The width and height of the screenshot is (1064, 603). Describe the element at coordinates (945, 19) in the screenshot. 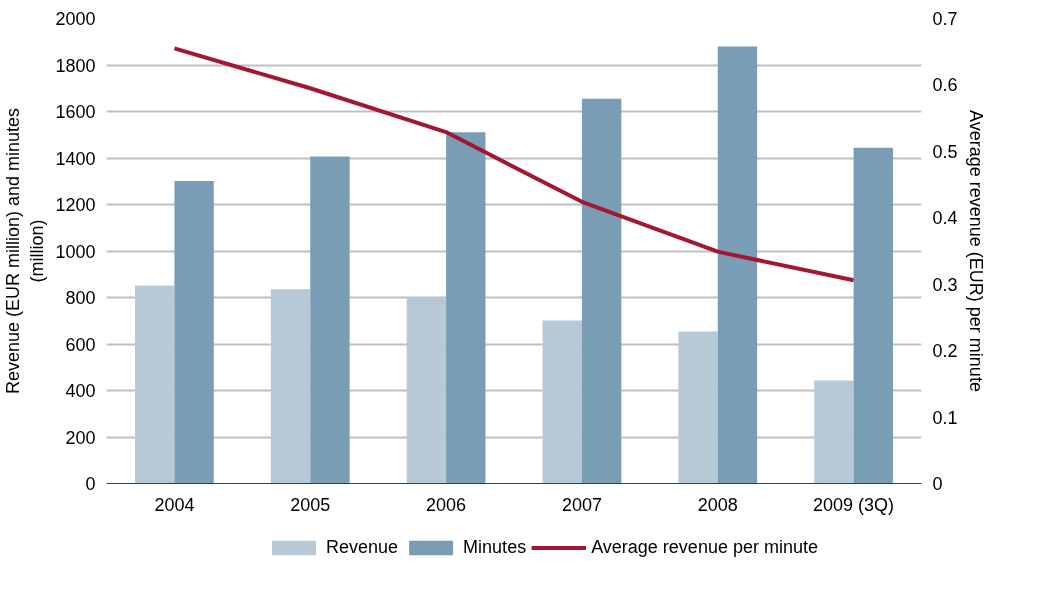

I see `y2-tick-label: 0.7` at that location.